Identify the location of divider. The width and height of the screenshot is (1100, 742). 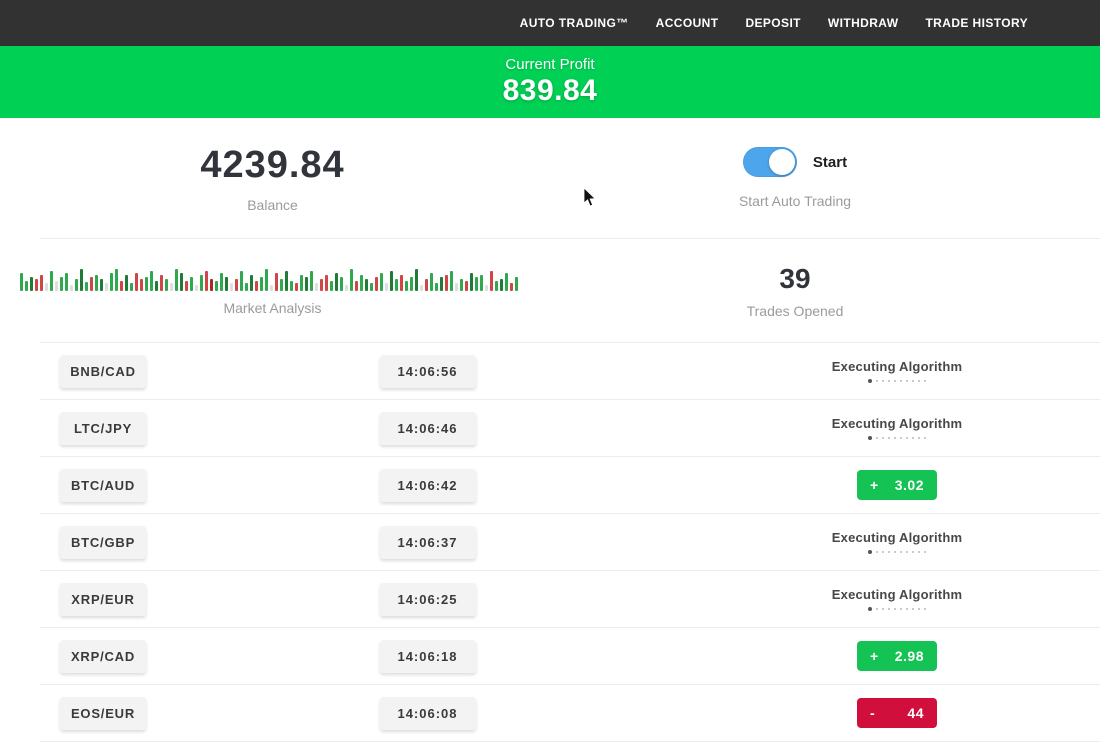
(570, 238).